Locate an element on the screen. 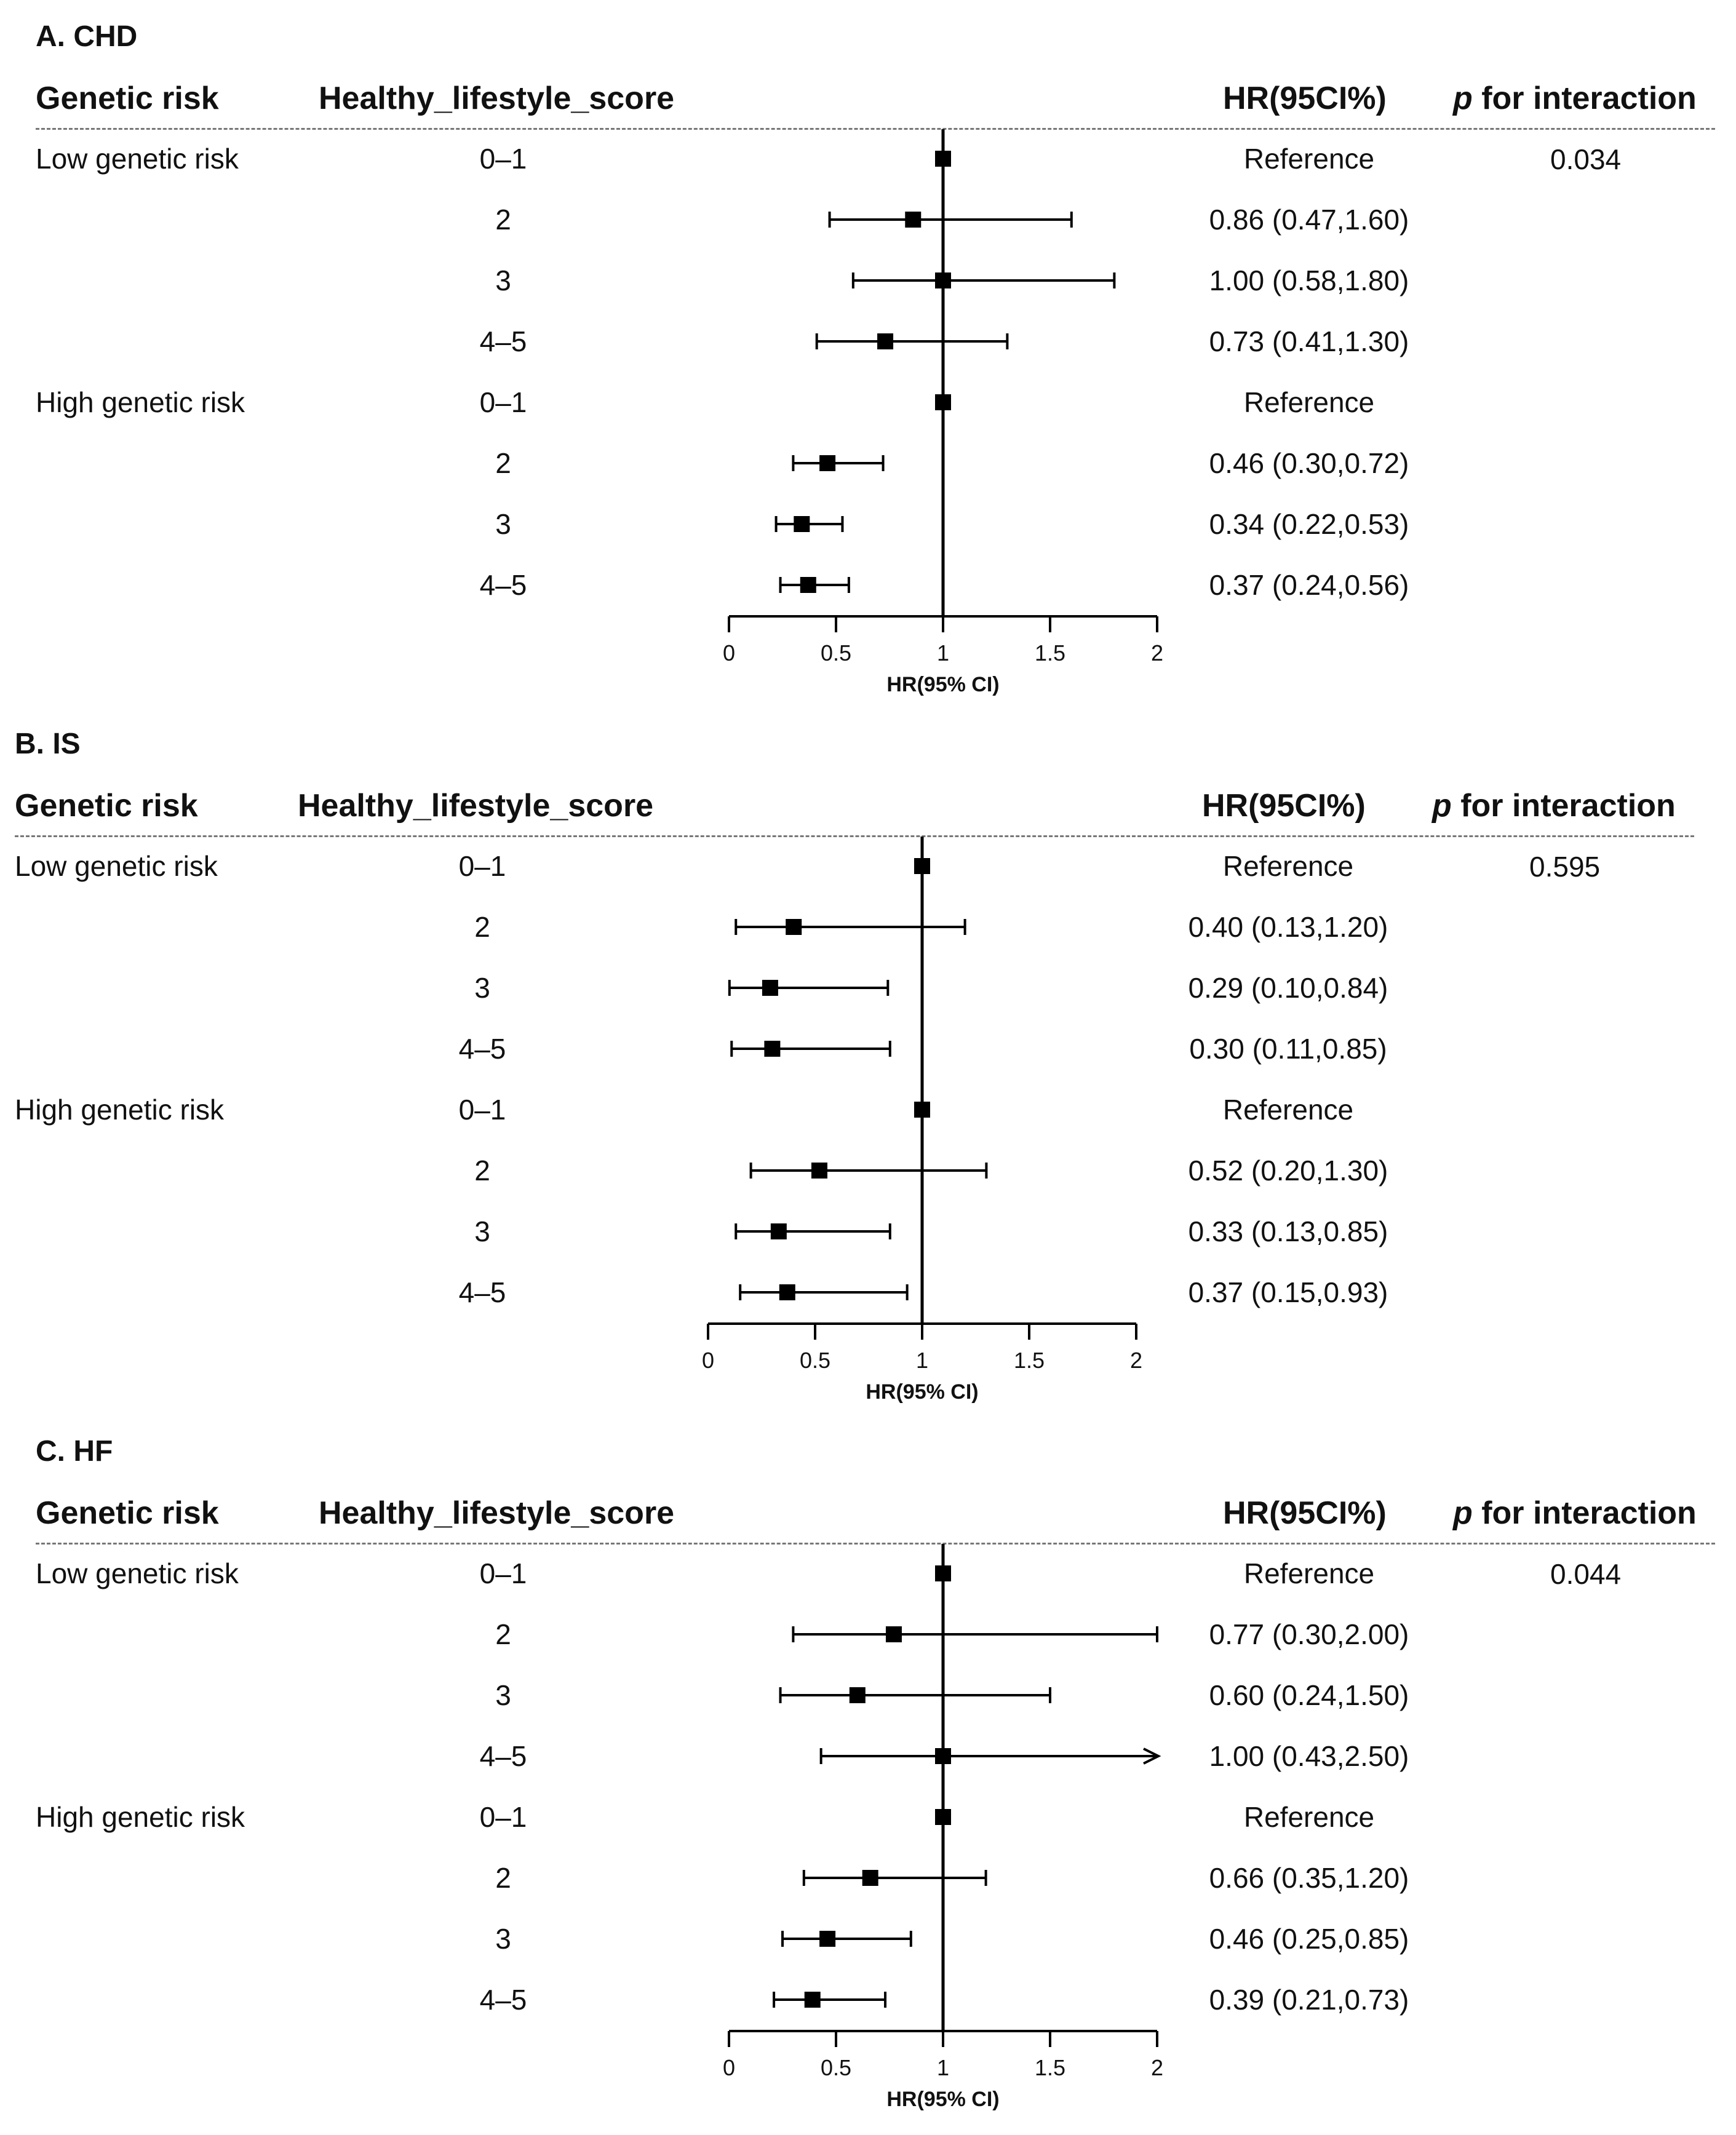 The height and width of the screenshot is (2135, 1736). row-hr-label: 0.46 (0.25,0.85) is located at coordinates (1309, 1939).